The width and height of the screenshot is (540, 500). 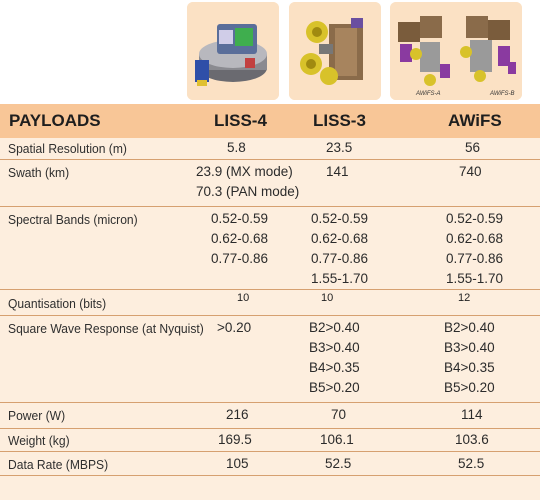 I want to click on cell-liss4-swath: 23.9 (MX mode) 70.3 (PAN mode), so click(x=248, y=181).